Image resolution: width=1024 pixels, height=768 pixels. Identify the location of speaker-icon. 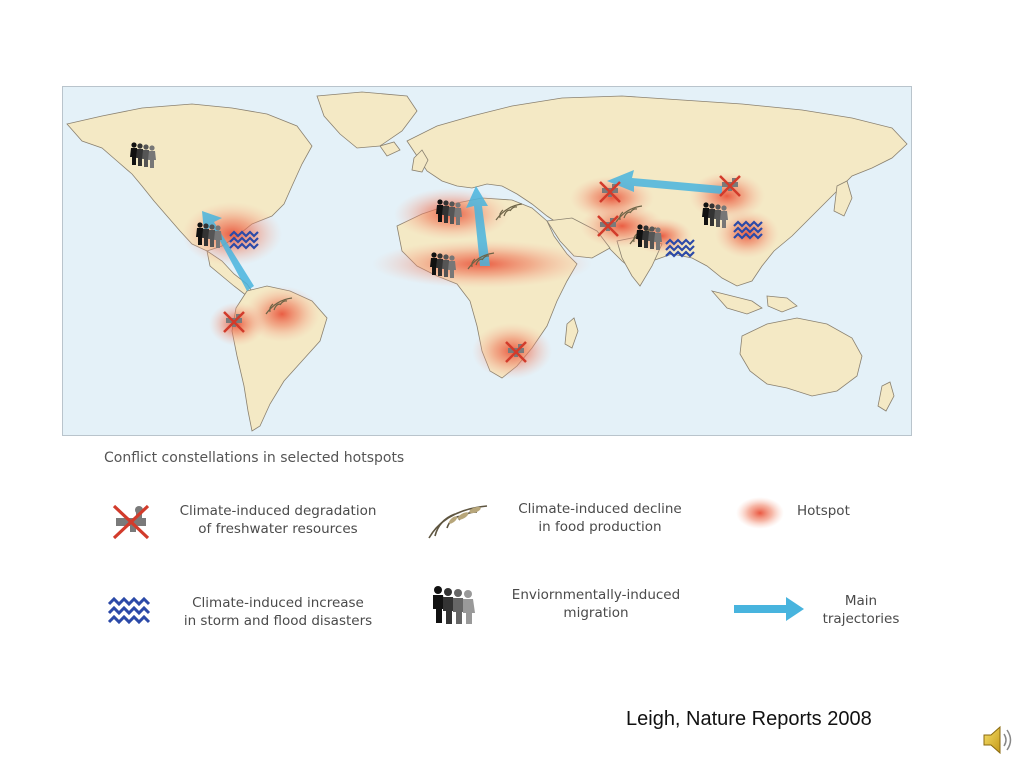
(998, 740).